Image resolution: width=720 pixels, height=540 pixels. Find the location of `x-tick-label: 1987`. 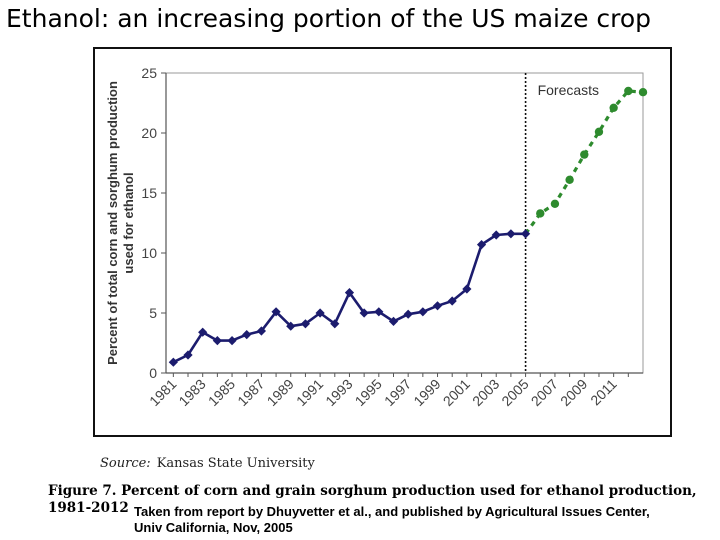

x-tick-label: 1987 is located at coordinates (250, 392).